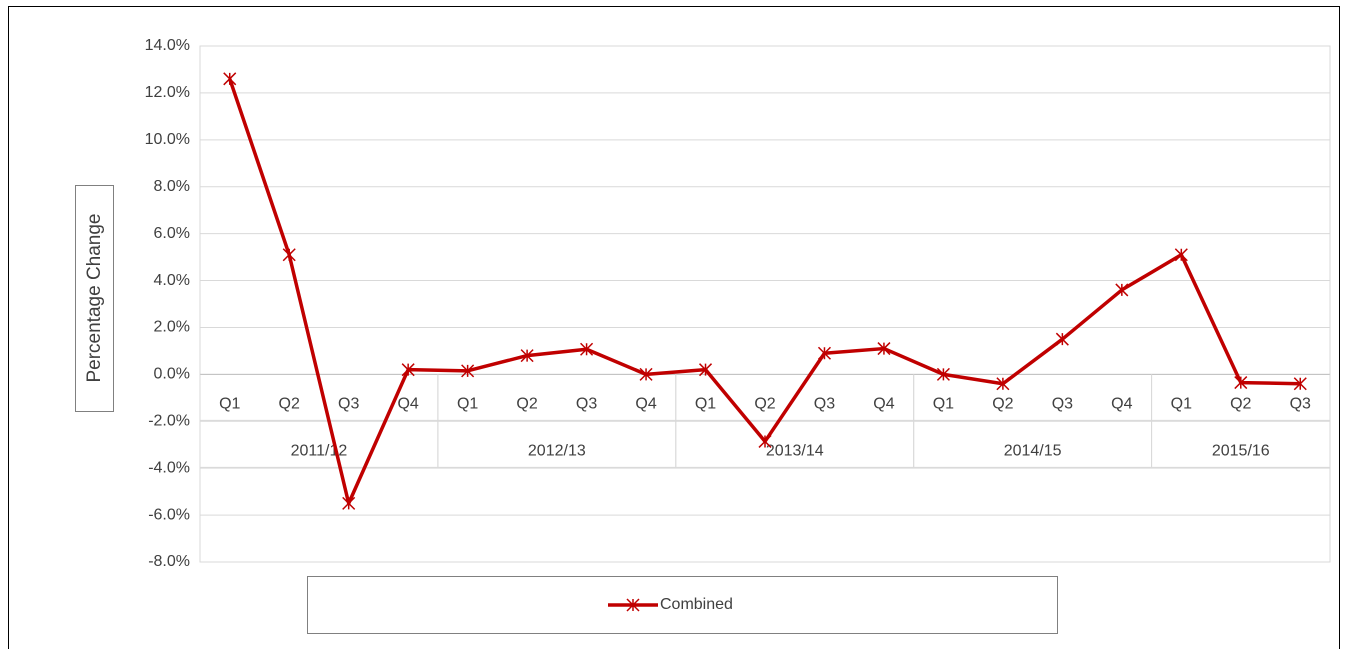 This screenshot has height=649, width=1348. I want to click on y-tick-label: 4.0%, so click(172, 280).